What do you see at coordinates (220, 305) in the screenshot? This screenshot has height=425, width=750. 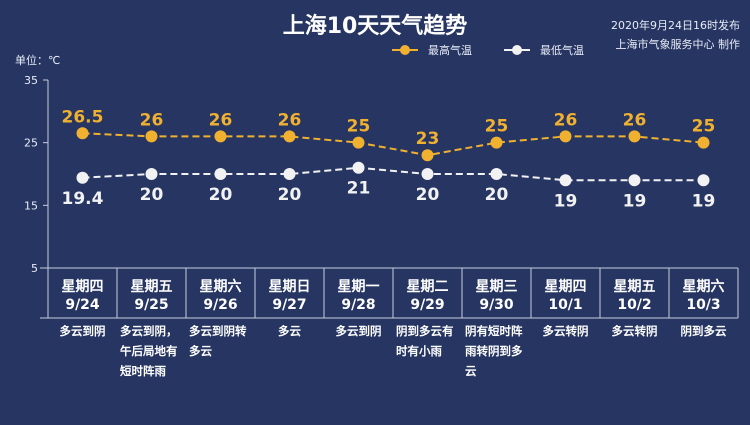 I see `x-tick-label: 9/26` at bounding box center [220, 305].